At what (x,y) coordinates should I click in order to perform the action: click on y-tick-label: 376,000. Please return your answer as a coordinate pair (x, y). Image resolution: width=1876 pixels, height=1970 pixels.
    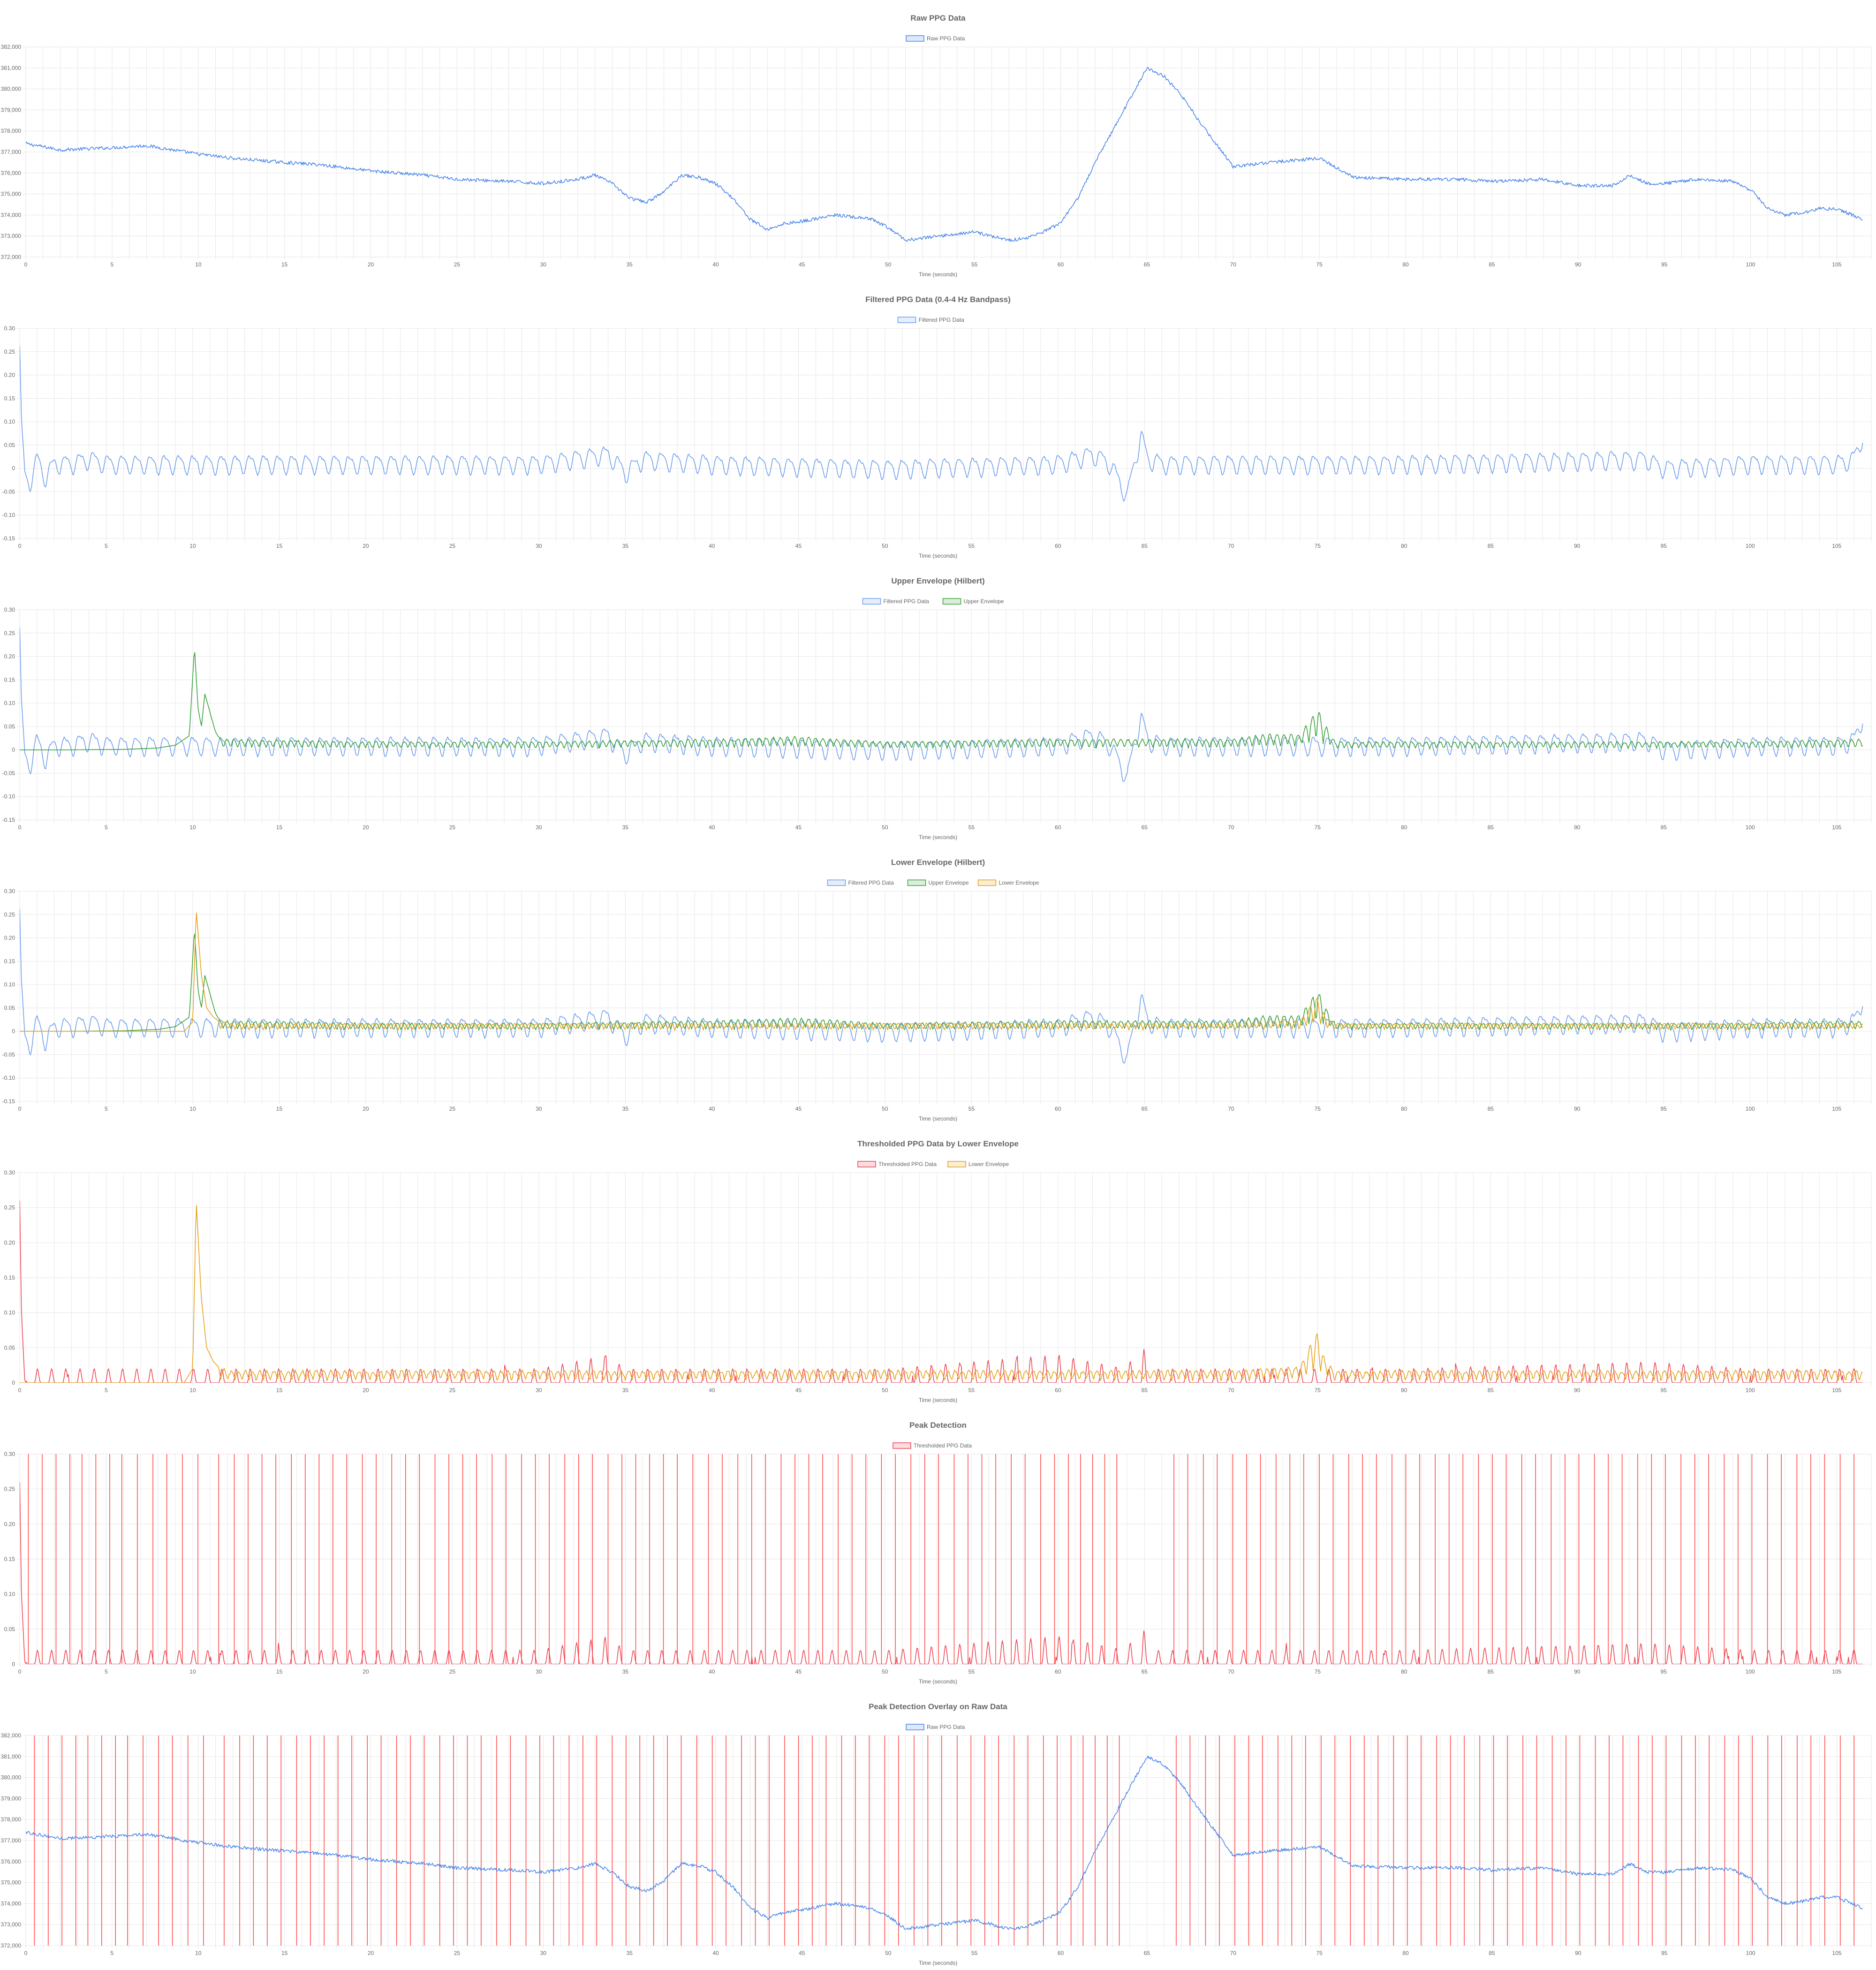
    Looking at the image, I should click on (11, 1862).